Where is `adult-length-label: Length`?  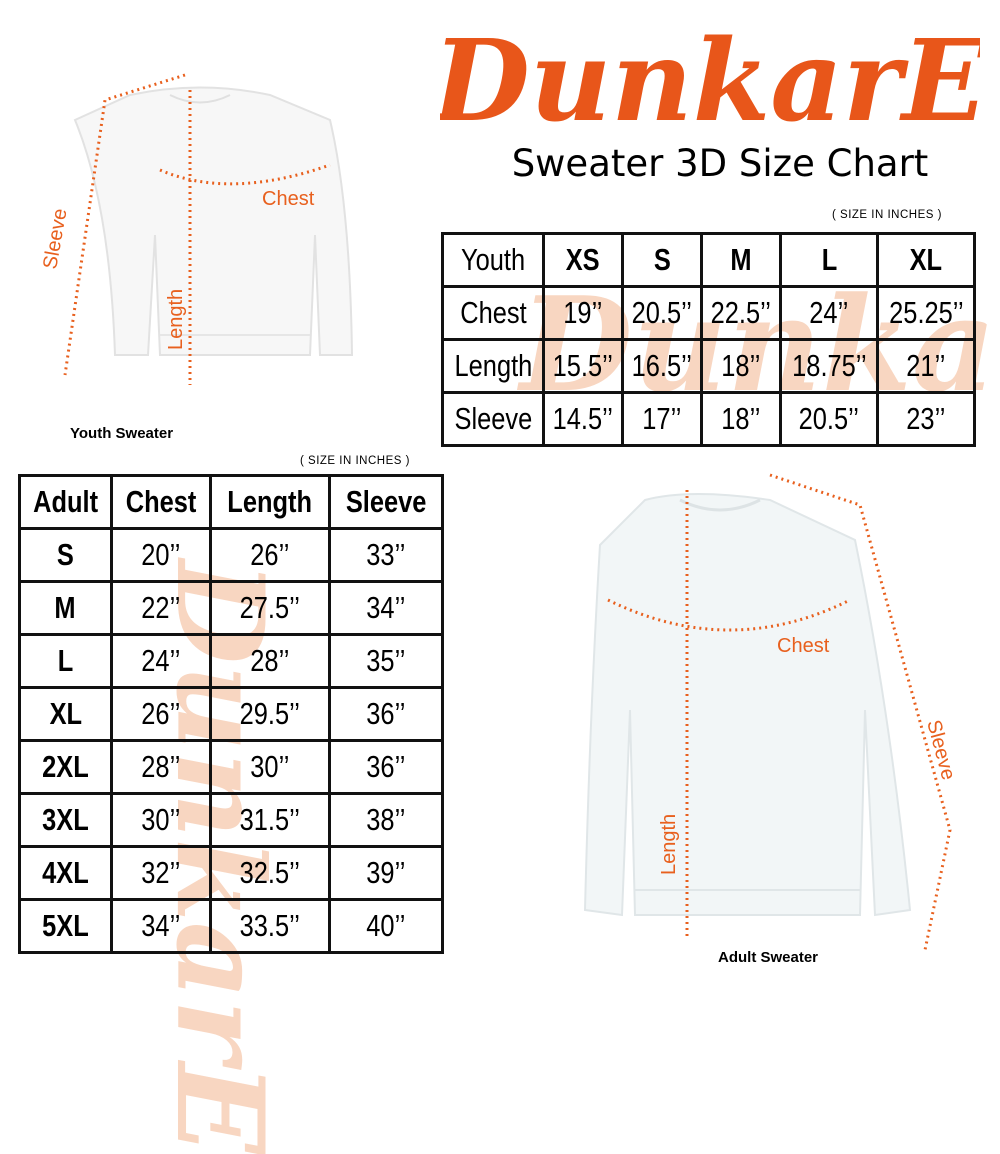 adult-length-label: Length is located at coordinates (669, 844).